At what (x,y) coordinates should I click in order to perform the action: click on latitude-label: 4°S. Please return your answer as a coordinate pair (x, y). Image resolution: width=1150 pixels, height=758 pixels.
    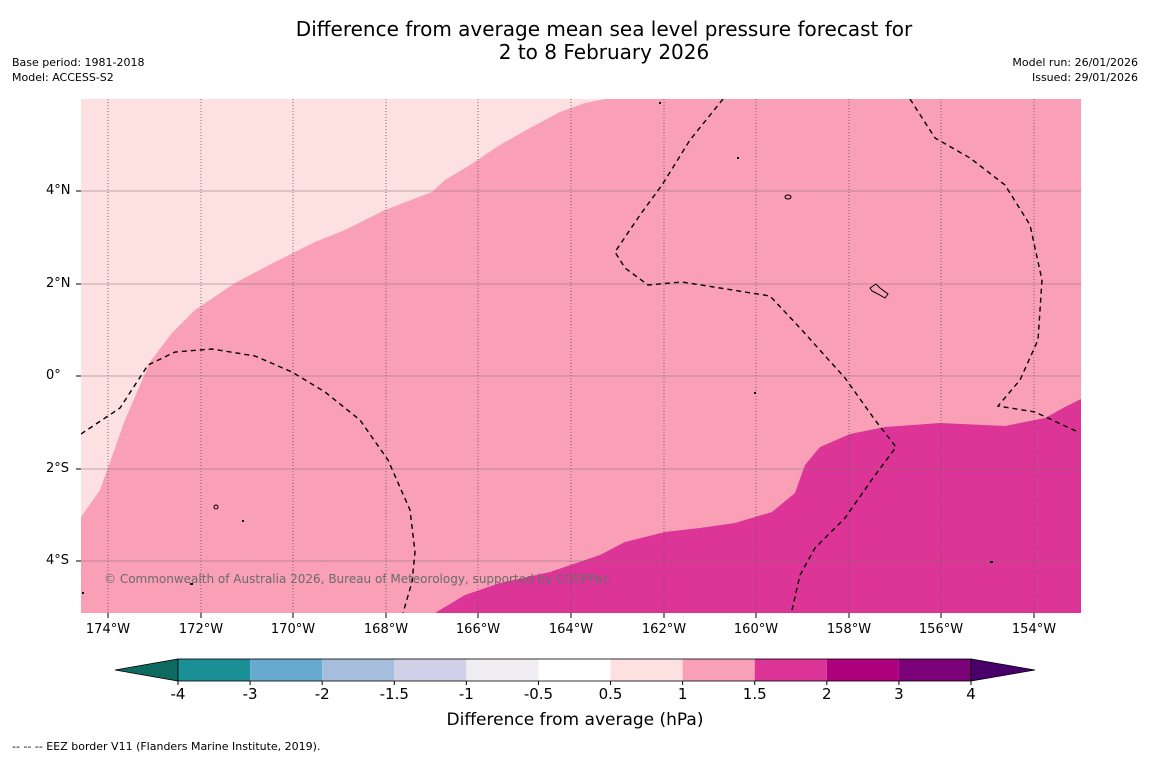
    Looking at the image, I should click on (58, 560).